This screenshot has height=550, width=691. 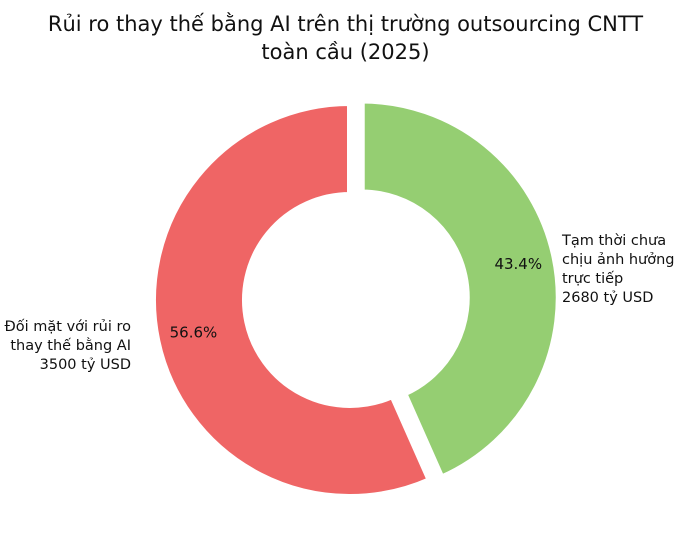 I want to click on slice-at-risk-percent-label: 56.6%, so click(x=194, y=333).